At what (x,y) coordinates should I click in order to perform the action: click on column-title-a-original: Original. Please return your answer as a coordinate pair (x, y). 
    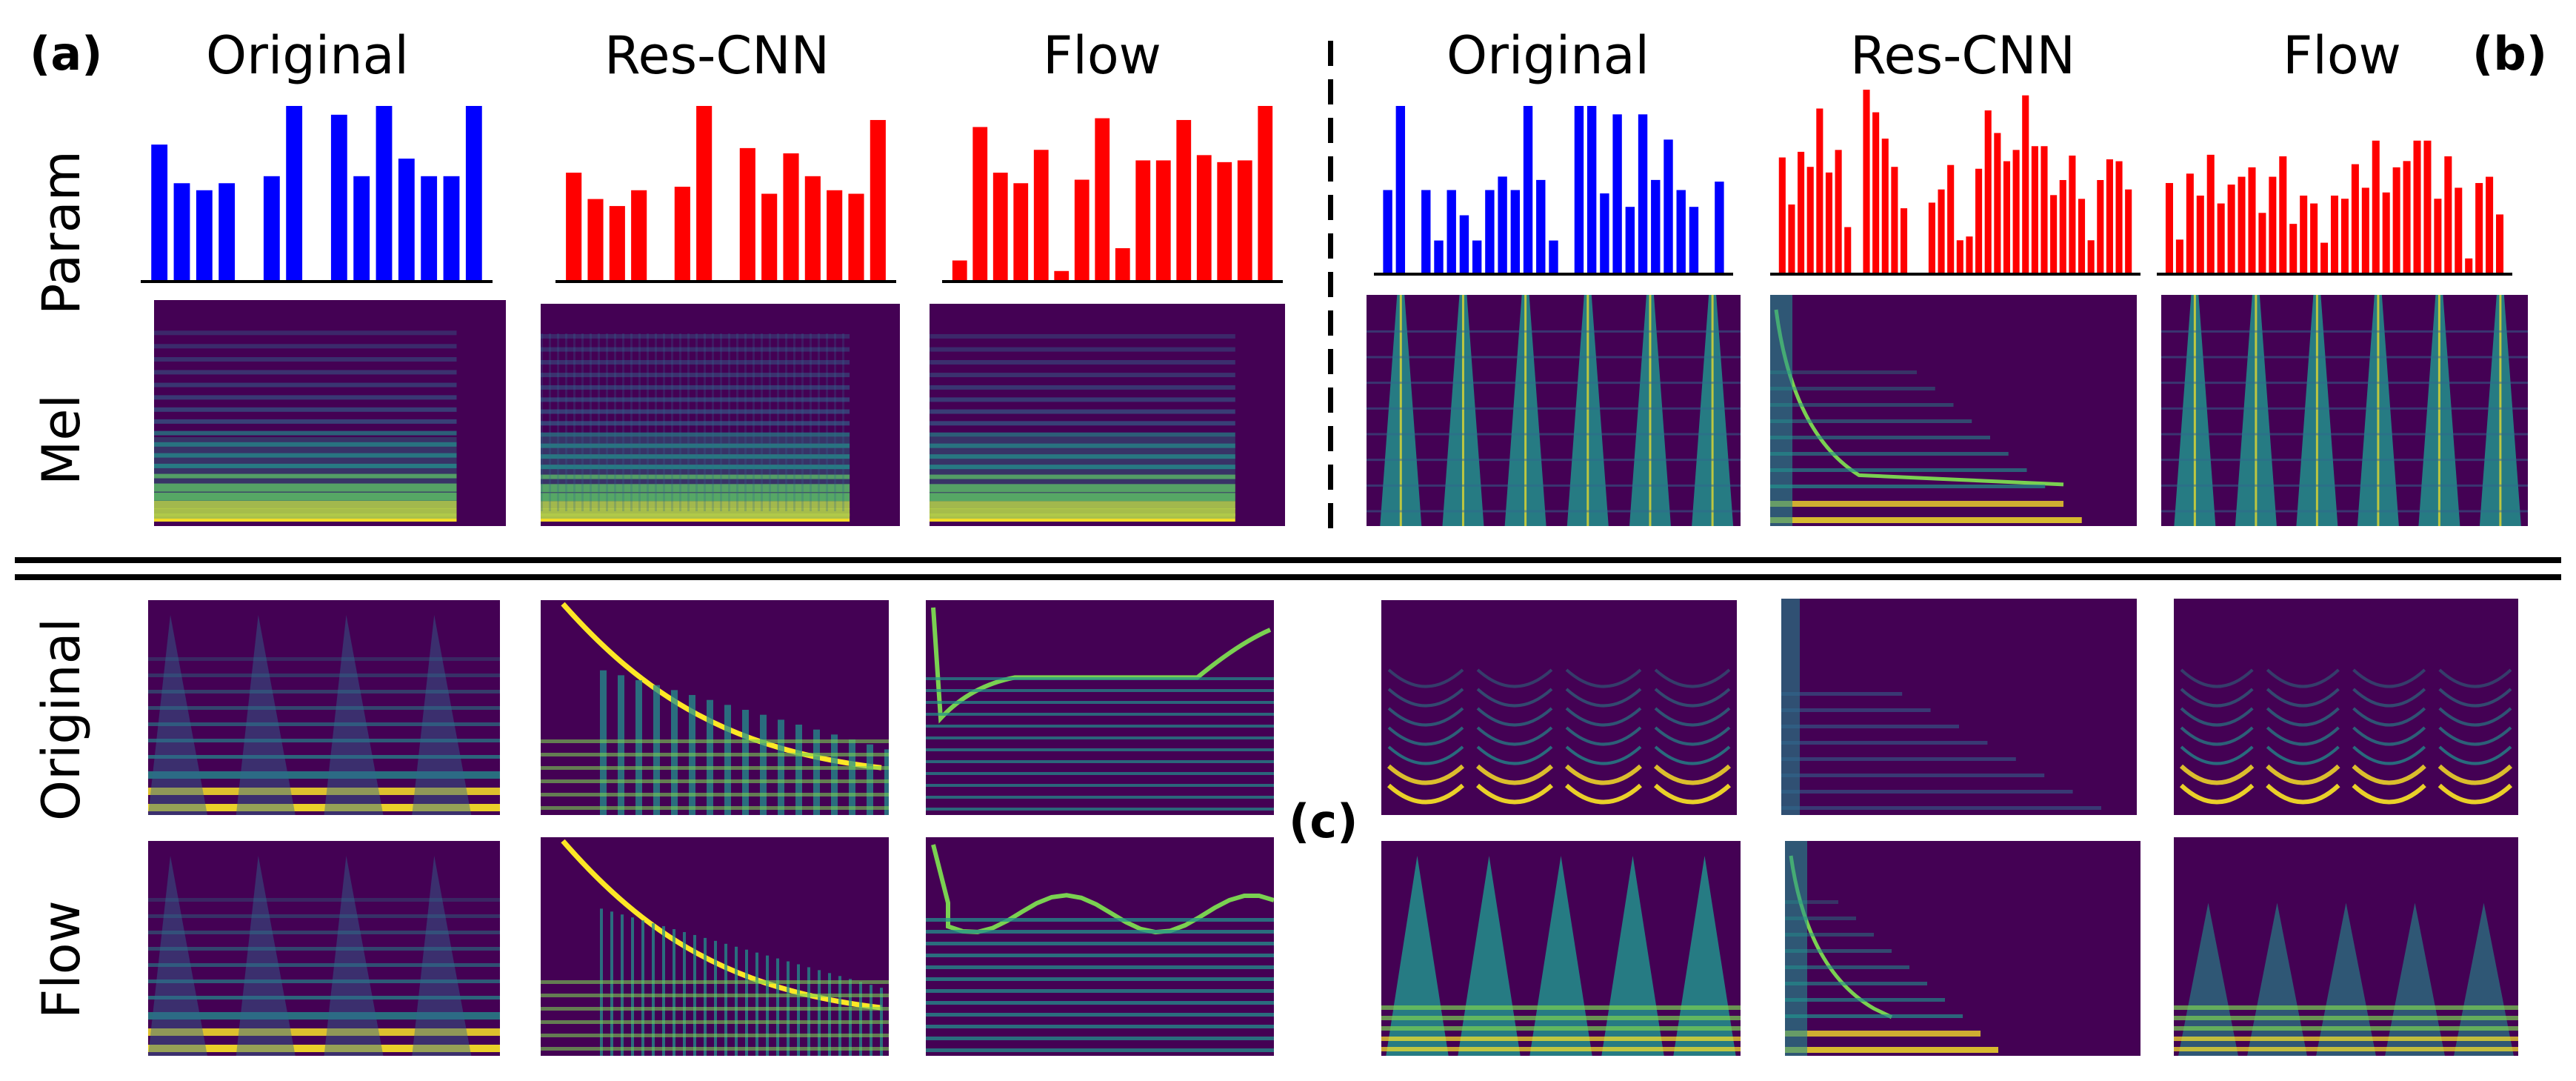
    Looking at the image, I should click on (307, 55).